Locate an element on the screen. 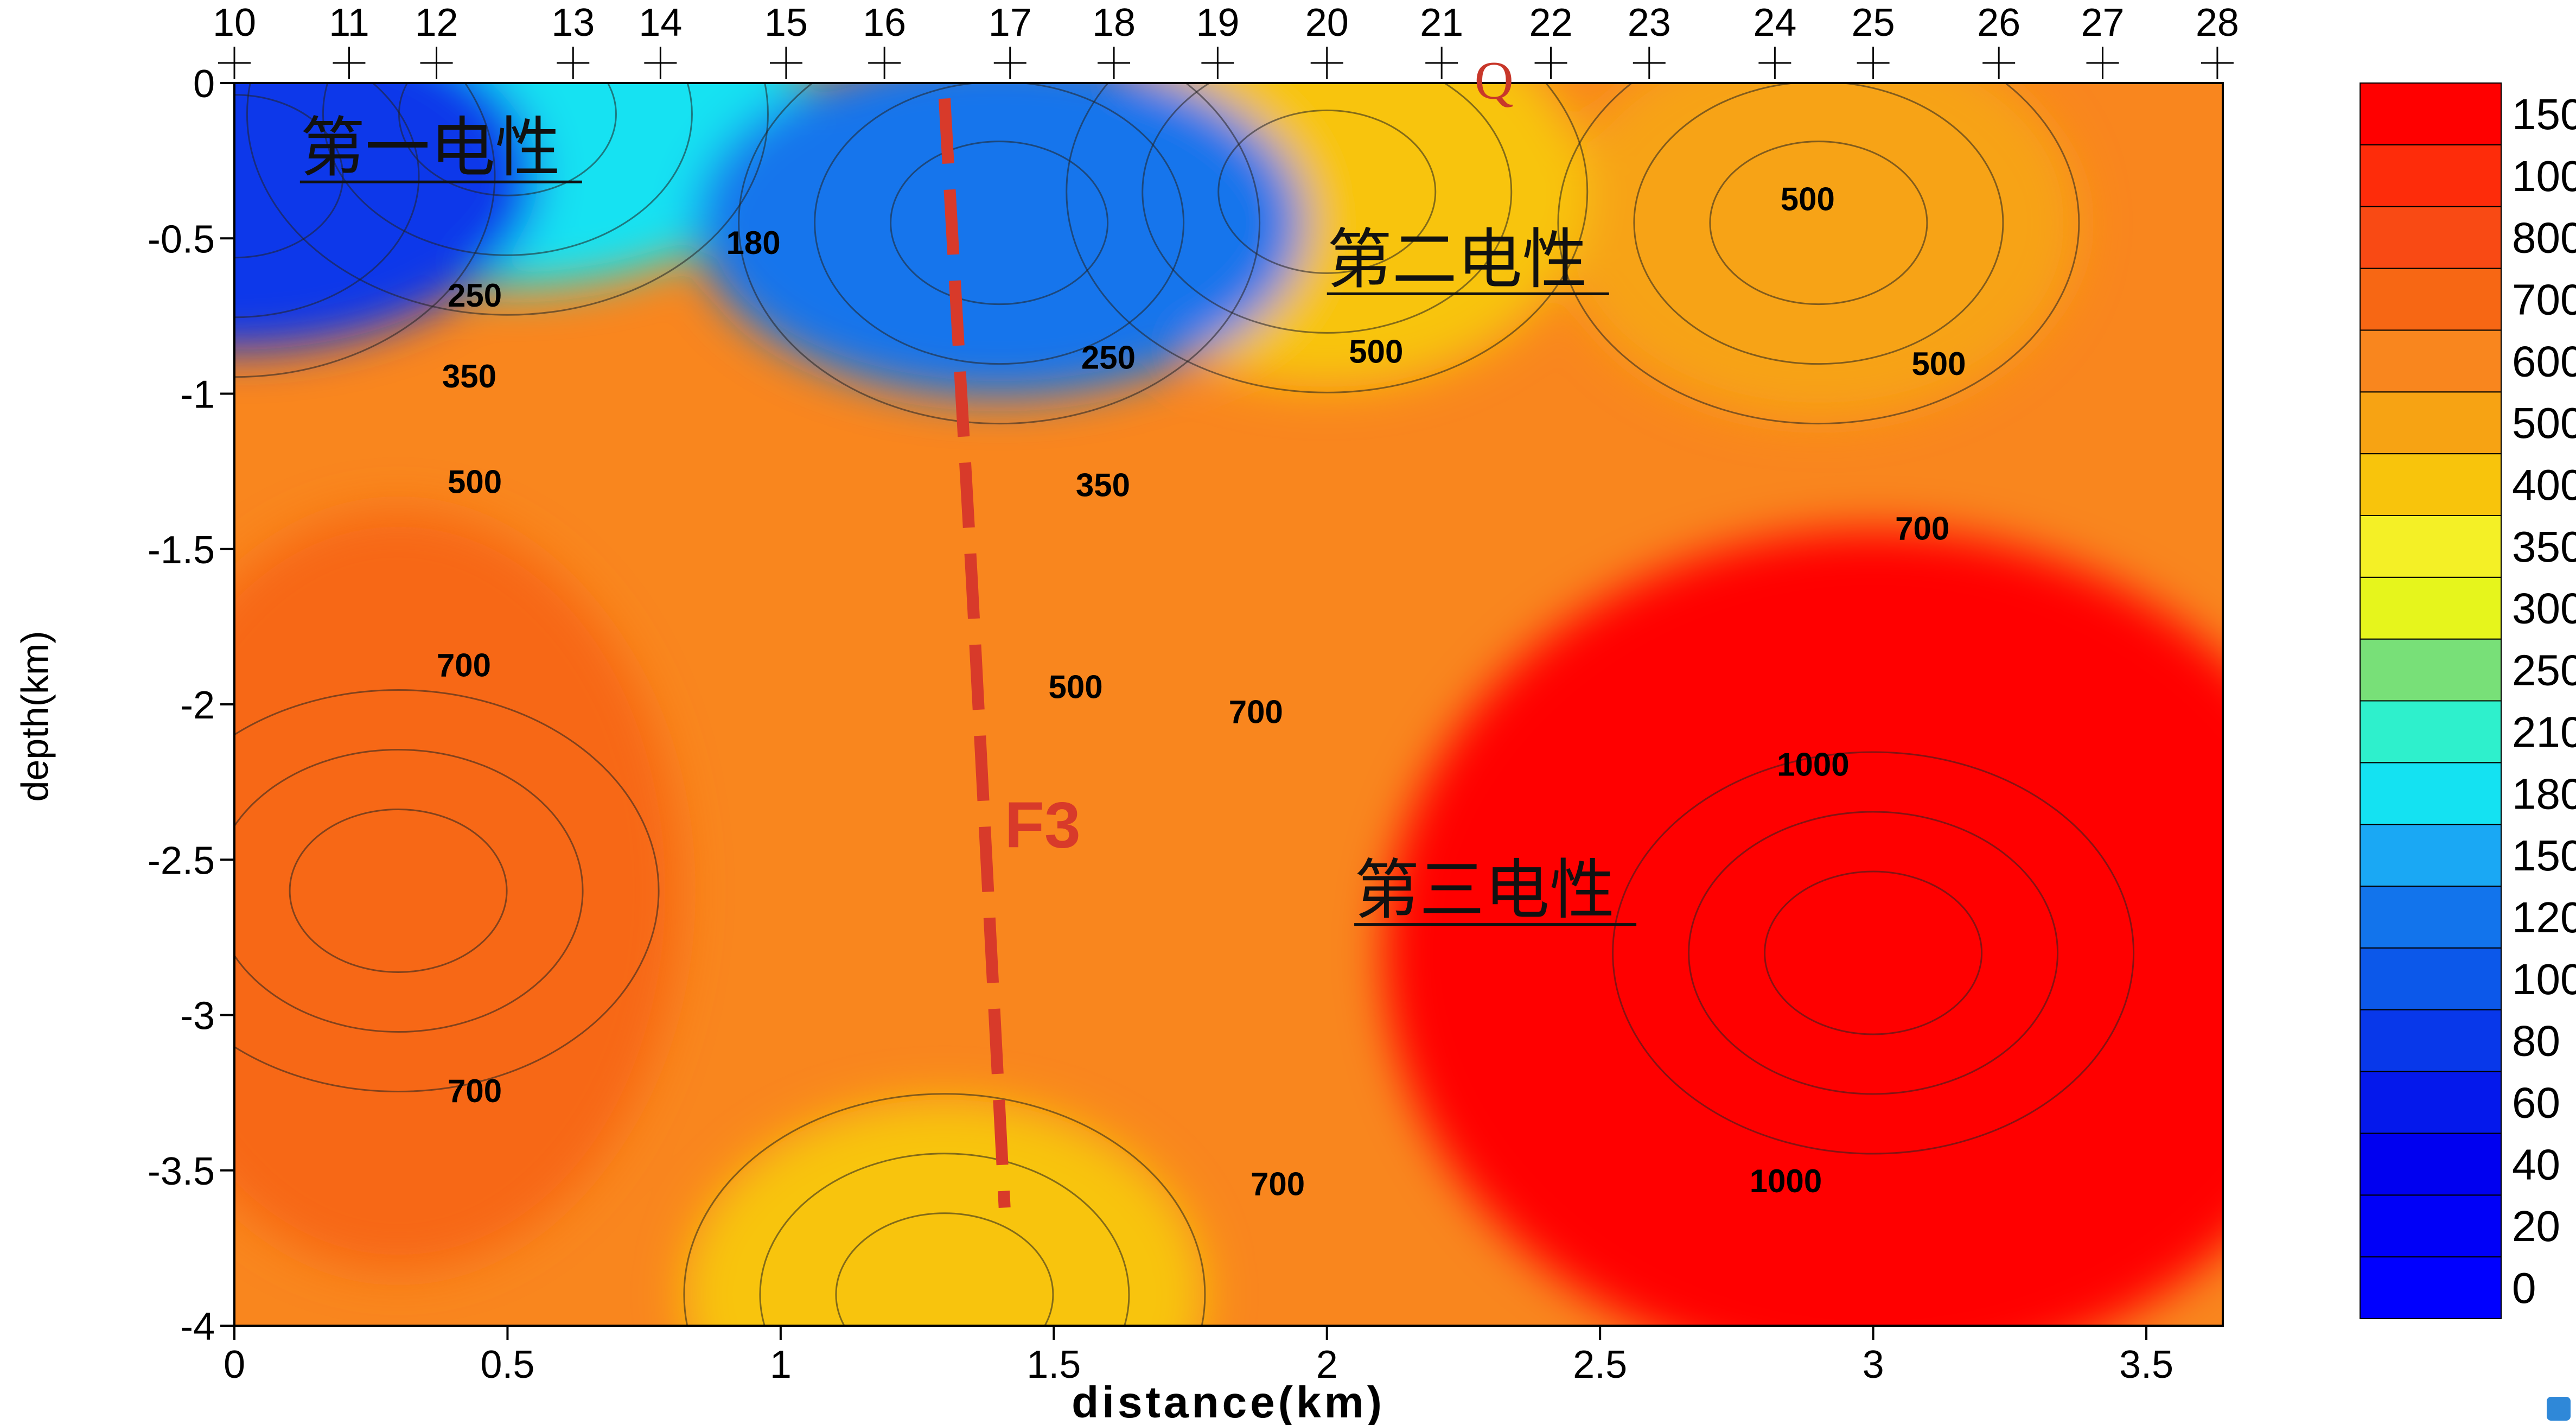 Image resolution: width=2576 pixels, height=1425 pixels. station-label: 28 is located at coordinates (2217, 22).